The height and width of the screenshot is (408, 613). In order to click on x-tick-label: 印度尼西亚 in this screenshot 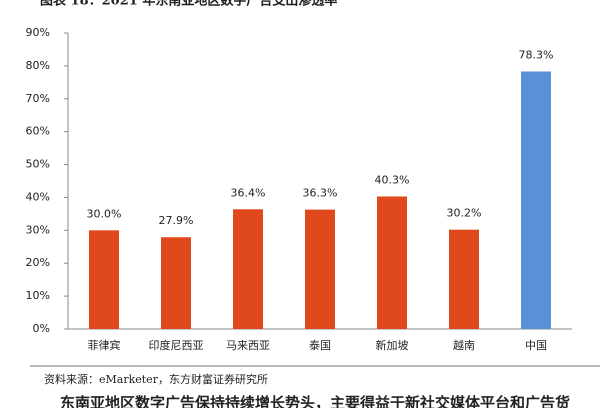, I will do `click(176, 345)`.